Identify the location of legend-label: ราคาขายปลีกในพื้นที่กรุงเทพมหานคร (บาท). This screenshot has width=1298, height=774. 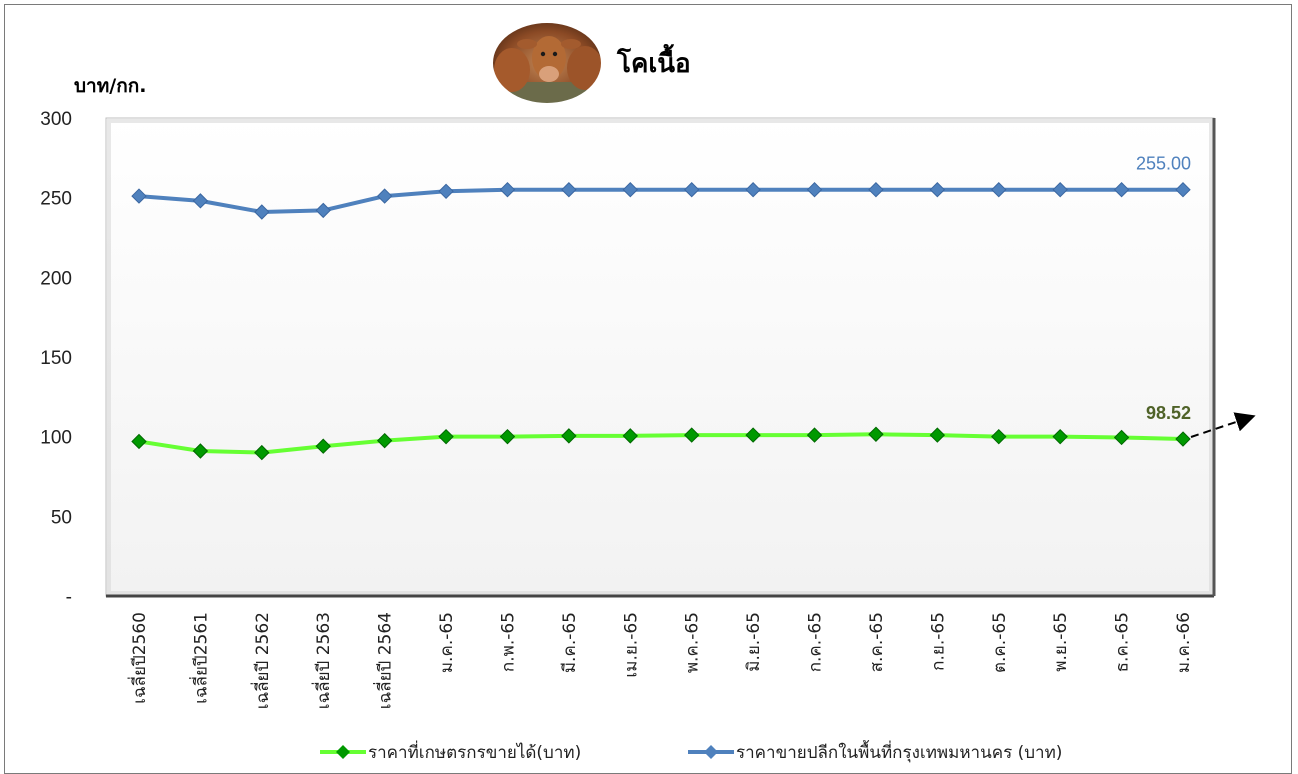
(899, 751).